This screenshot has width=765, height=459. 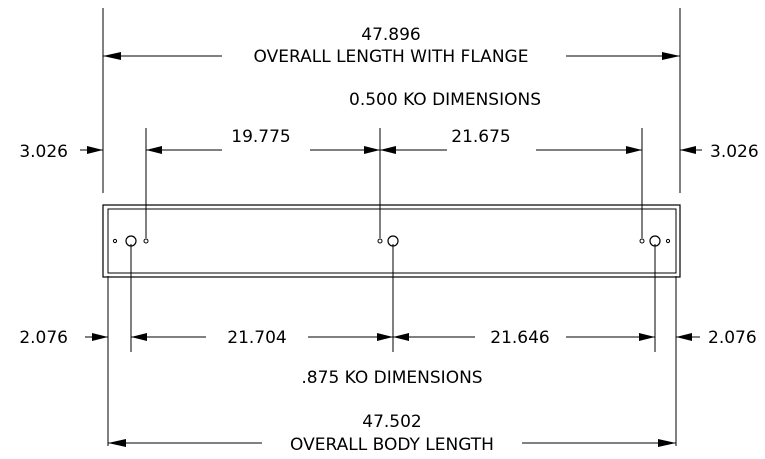 What do you see at coordinates (43, 152) in the screenshot?
I see `ko-500-left-offset: 3.026` at bounding box center [43, 152].